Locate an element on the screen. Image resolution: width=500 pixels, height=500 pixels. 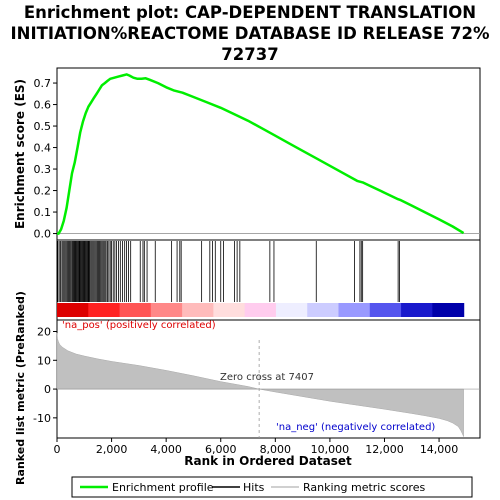
x-tick-label: 10,000 is located at coordinates (330, 449).